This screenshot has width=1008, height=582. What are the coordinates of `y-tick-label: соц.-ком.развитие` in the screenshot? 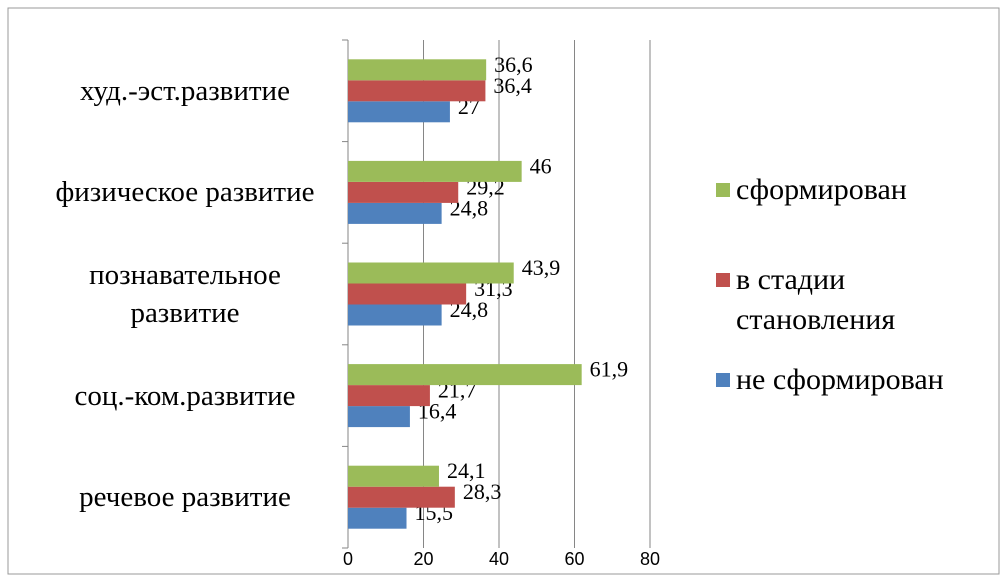 It's located at (185, 395).